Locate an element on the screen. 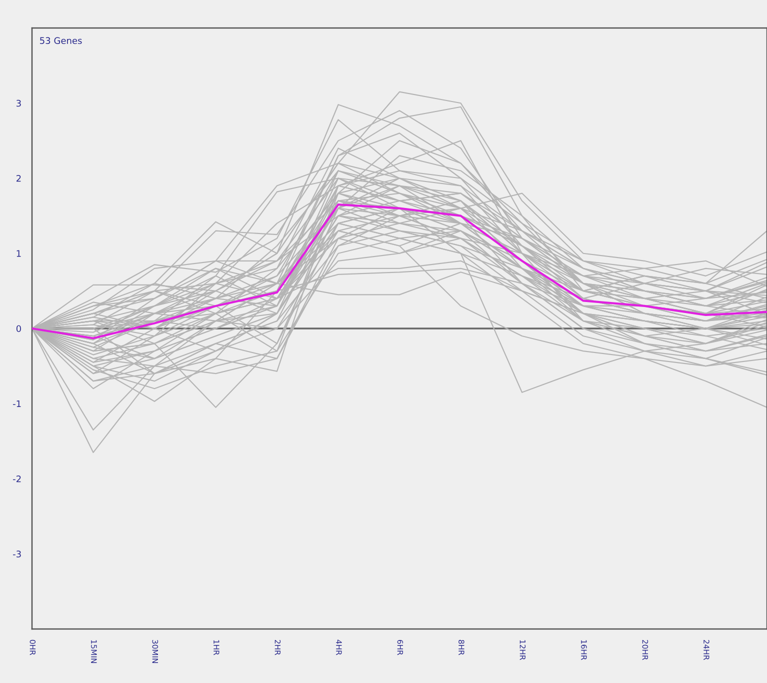  y-tick-label: 1 is located at coordinates (18, 253).